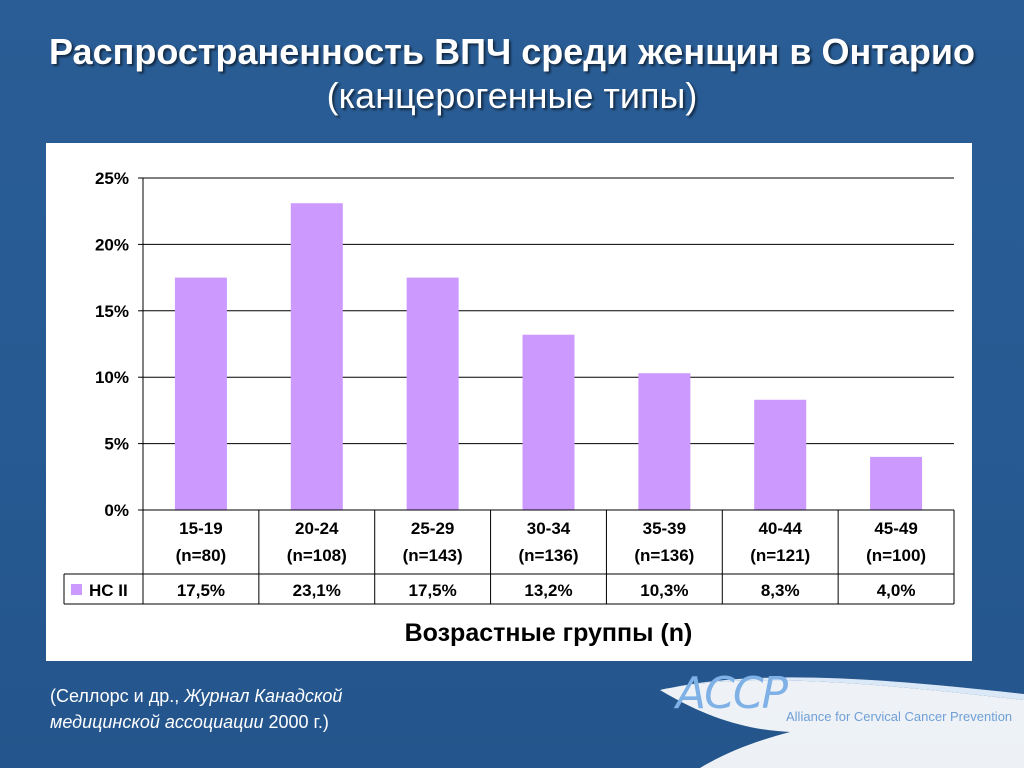 Image resolution: width=1024 pixels, height=768 pixels. I want to click on data-value-label: 8,3%, so click(780, 590).